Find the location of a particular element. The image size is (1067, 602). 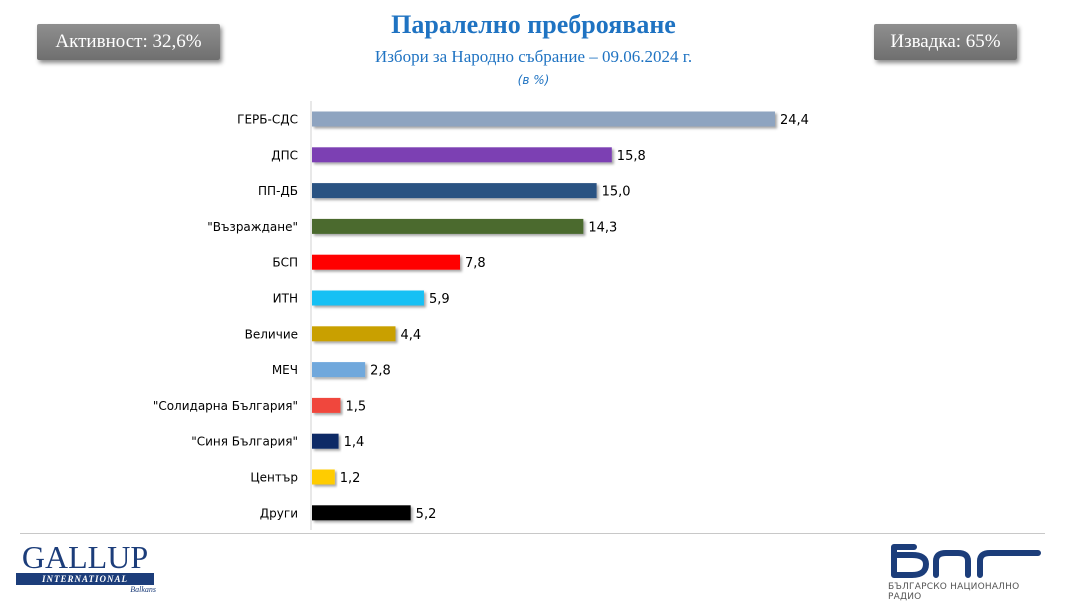

category-label: ГЕРБ-СДС is located at coordinates (267, 120).